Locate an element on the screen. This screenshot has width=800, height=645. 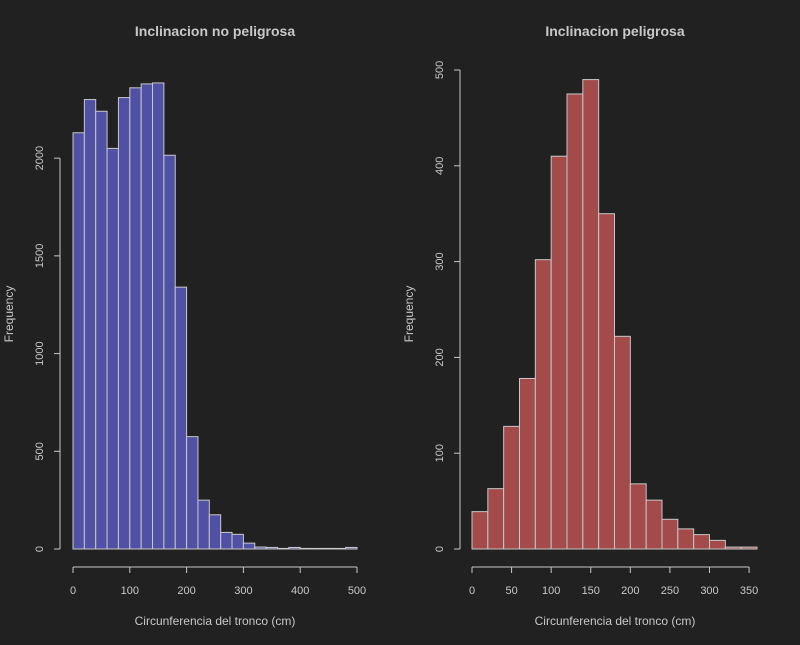
y-tick-label: 1000 is located at coordinates (40, 353).